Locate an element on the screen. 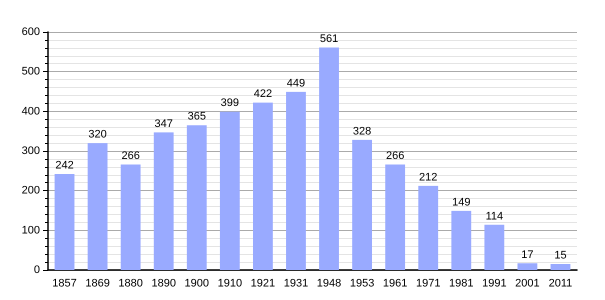 This screenshot has height=300, width=605. x-tick-label: 1900 is located at coordinates (197, 284).